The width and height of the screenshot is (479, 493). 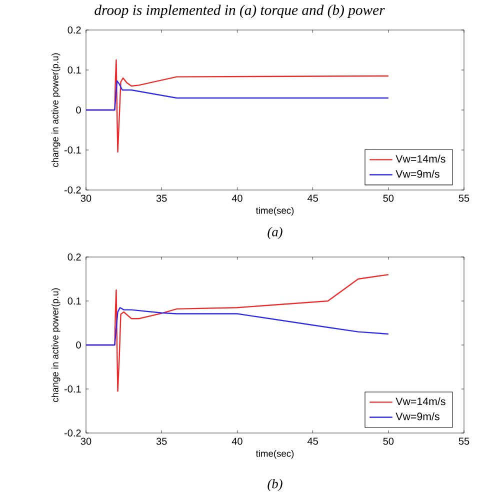 I want to click on chart-title: droop is implemented in (a) torque and (b) power, so click(x=239, y=11).